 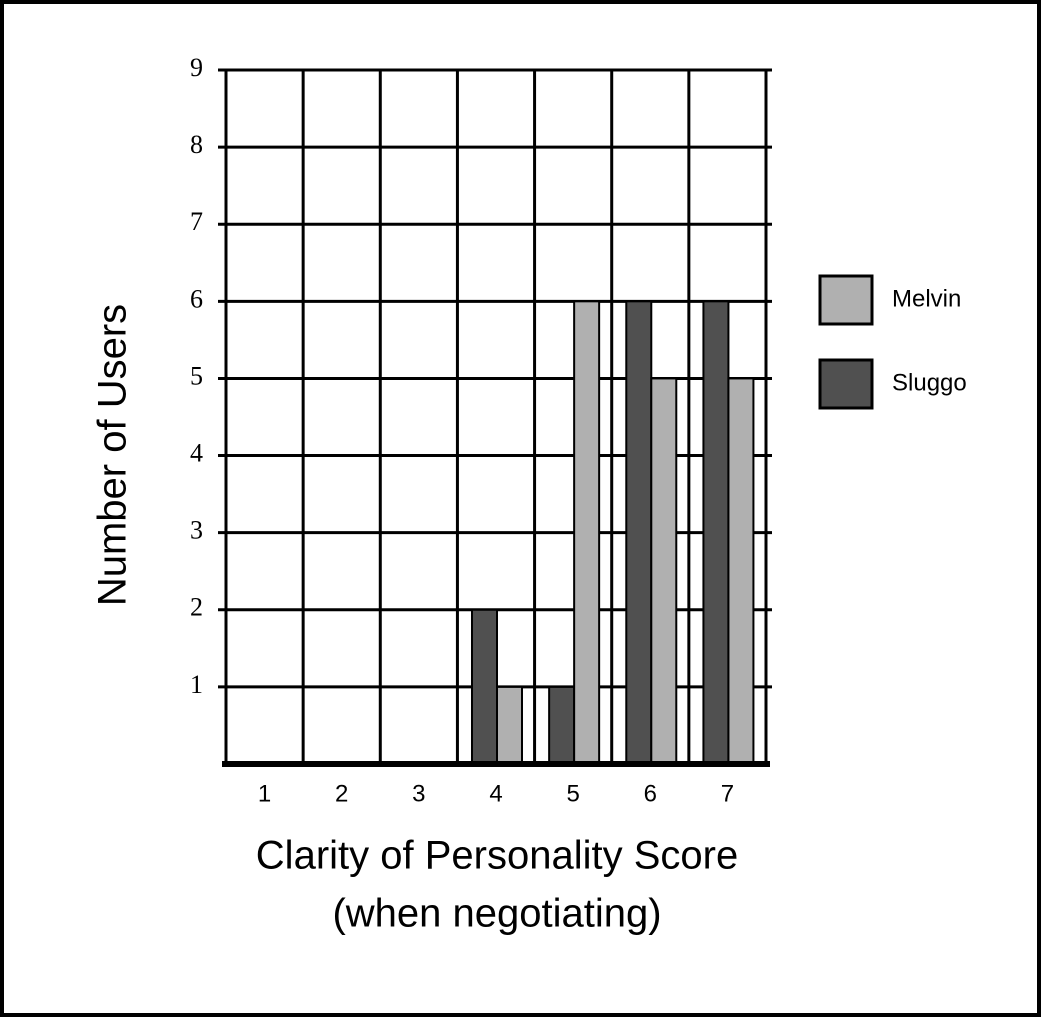 What do you see at coordinates (196, 684) in the screenshot?
I see `y-tick-label: 1` at bounding box center [196, 684].